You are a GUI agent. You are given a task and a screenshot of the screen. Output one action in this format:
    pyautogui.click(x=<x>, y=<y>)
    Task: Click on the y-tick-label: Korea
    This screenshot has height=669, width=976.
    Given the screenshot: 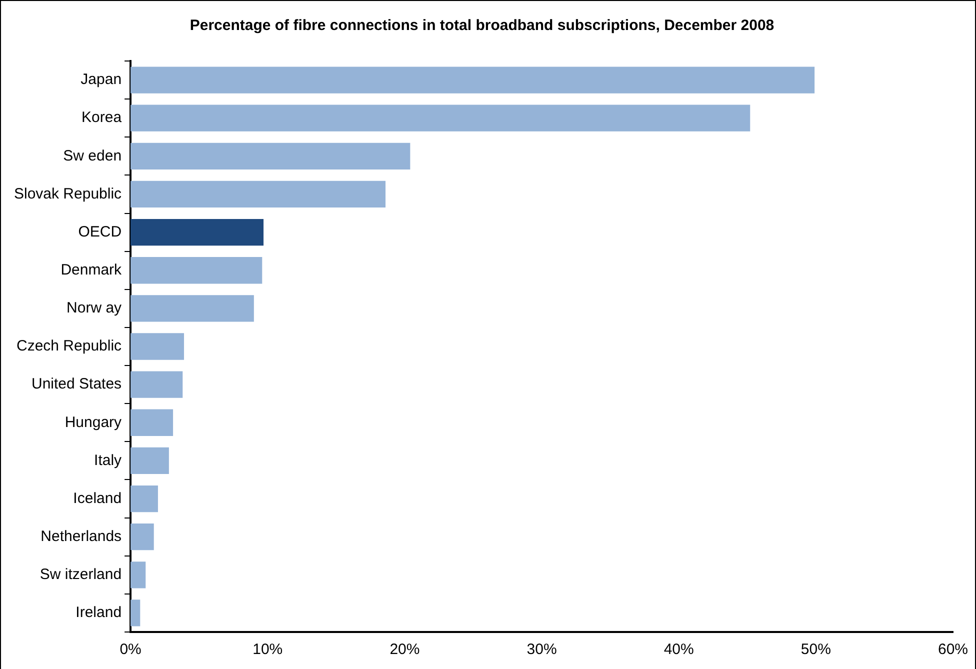 What is the action you would take?
    pyautogui.click(x=102, y=117)
    